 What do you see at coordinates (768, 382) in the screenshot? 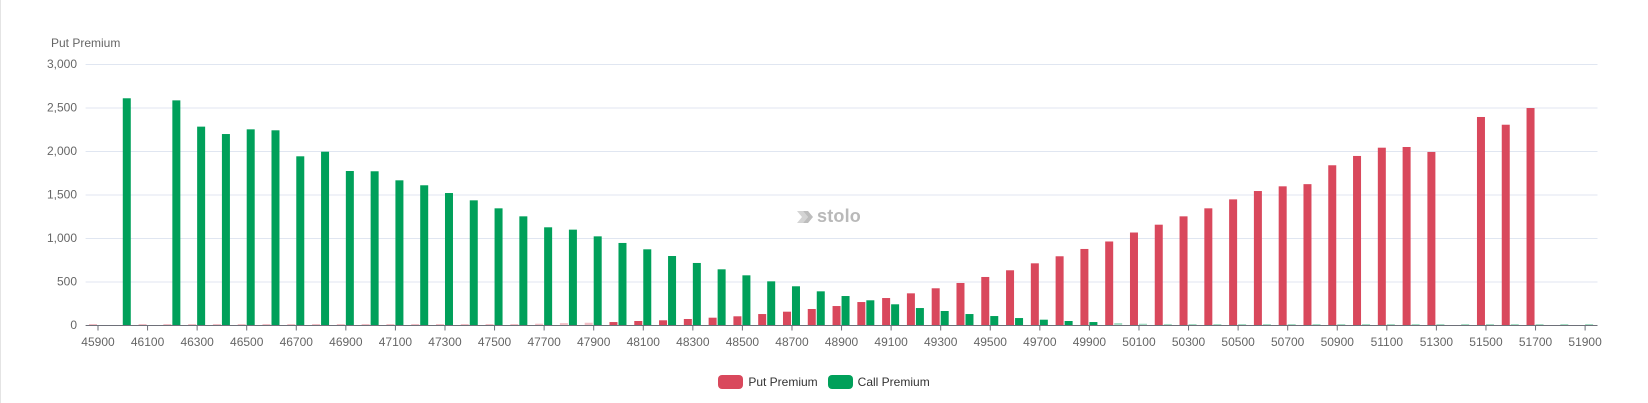
I see `legend-item-put-premium: Put Premium` at bounding box center [768, 382].